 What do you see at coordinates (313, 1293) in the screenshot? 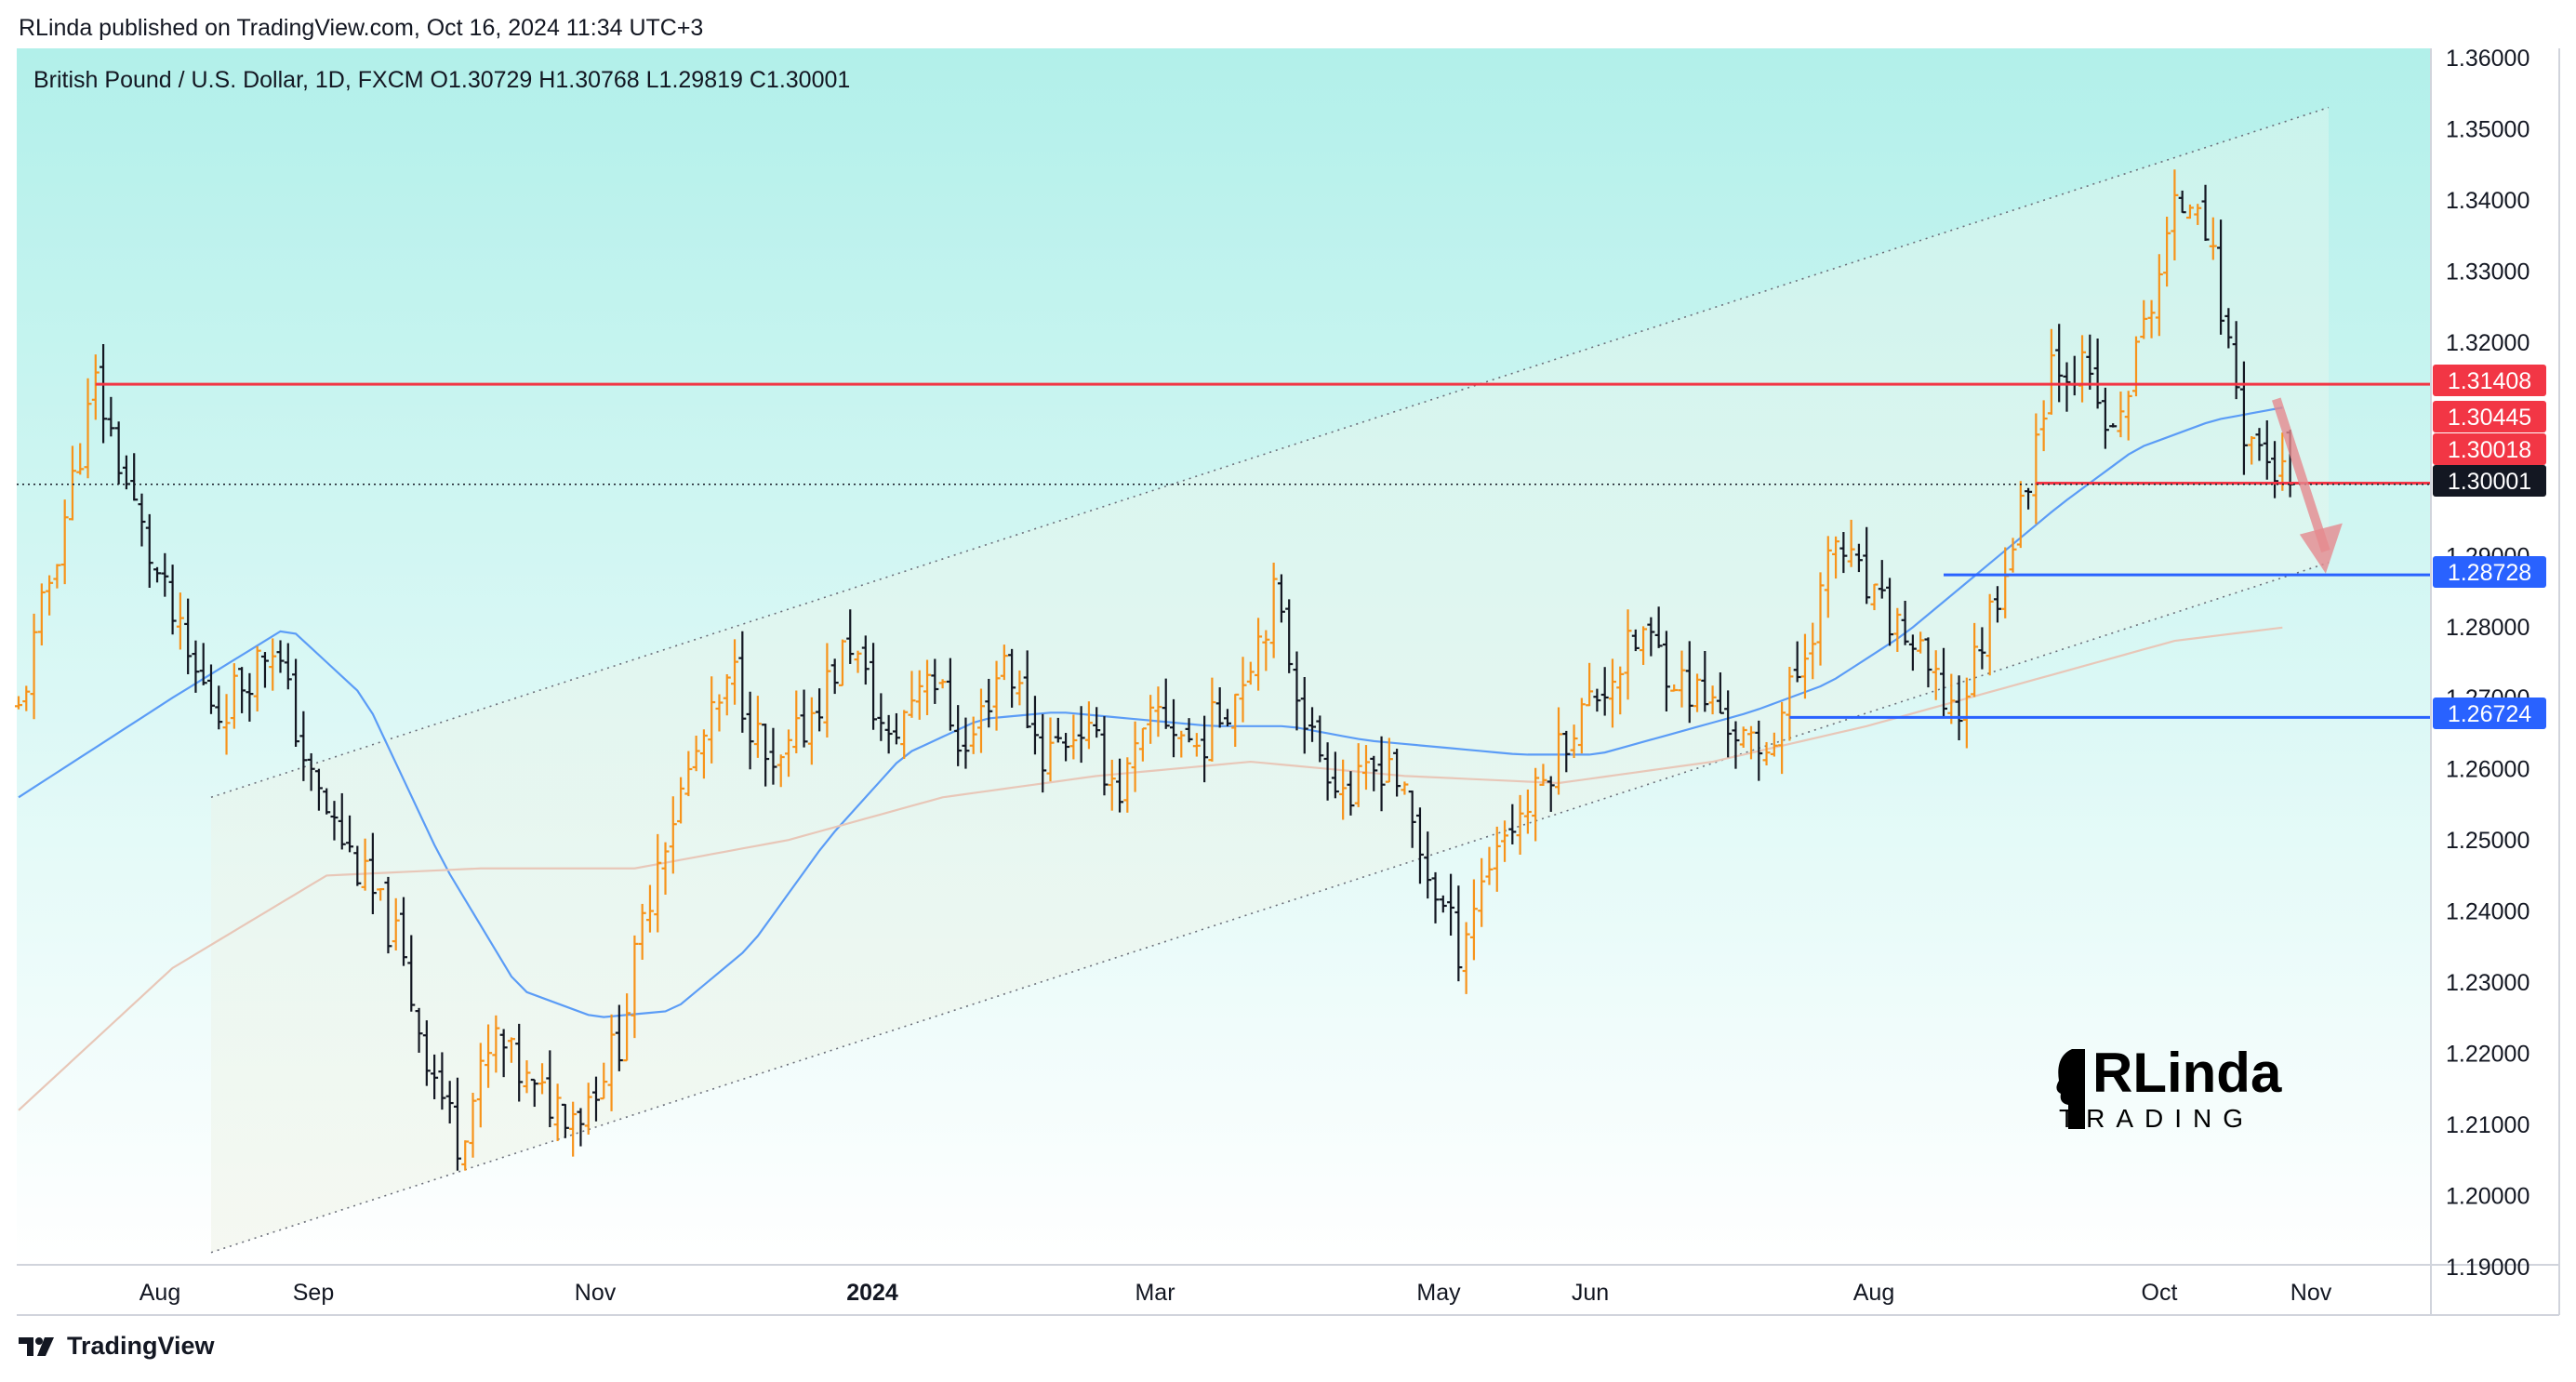
I see `x-tick-label: Sep` at bounding box center [313, 1293].